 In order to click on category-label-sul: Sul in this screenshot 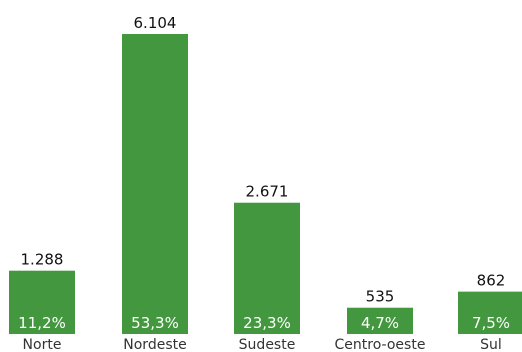, I will do `click(491, 344)`.